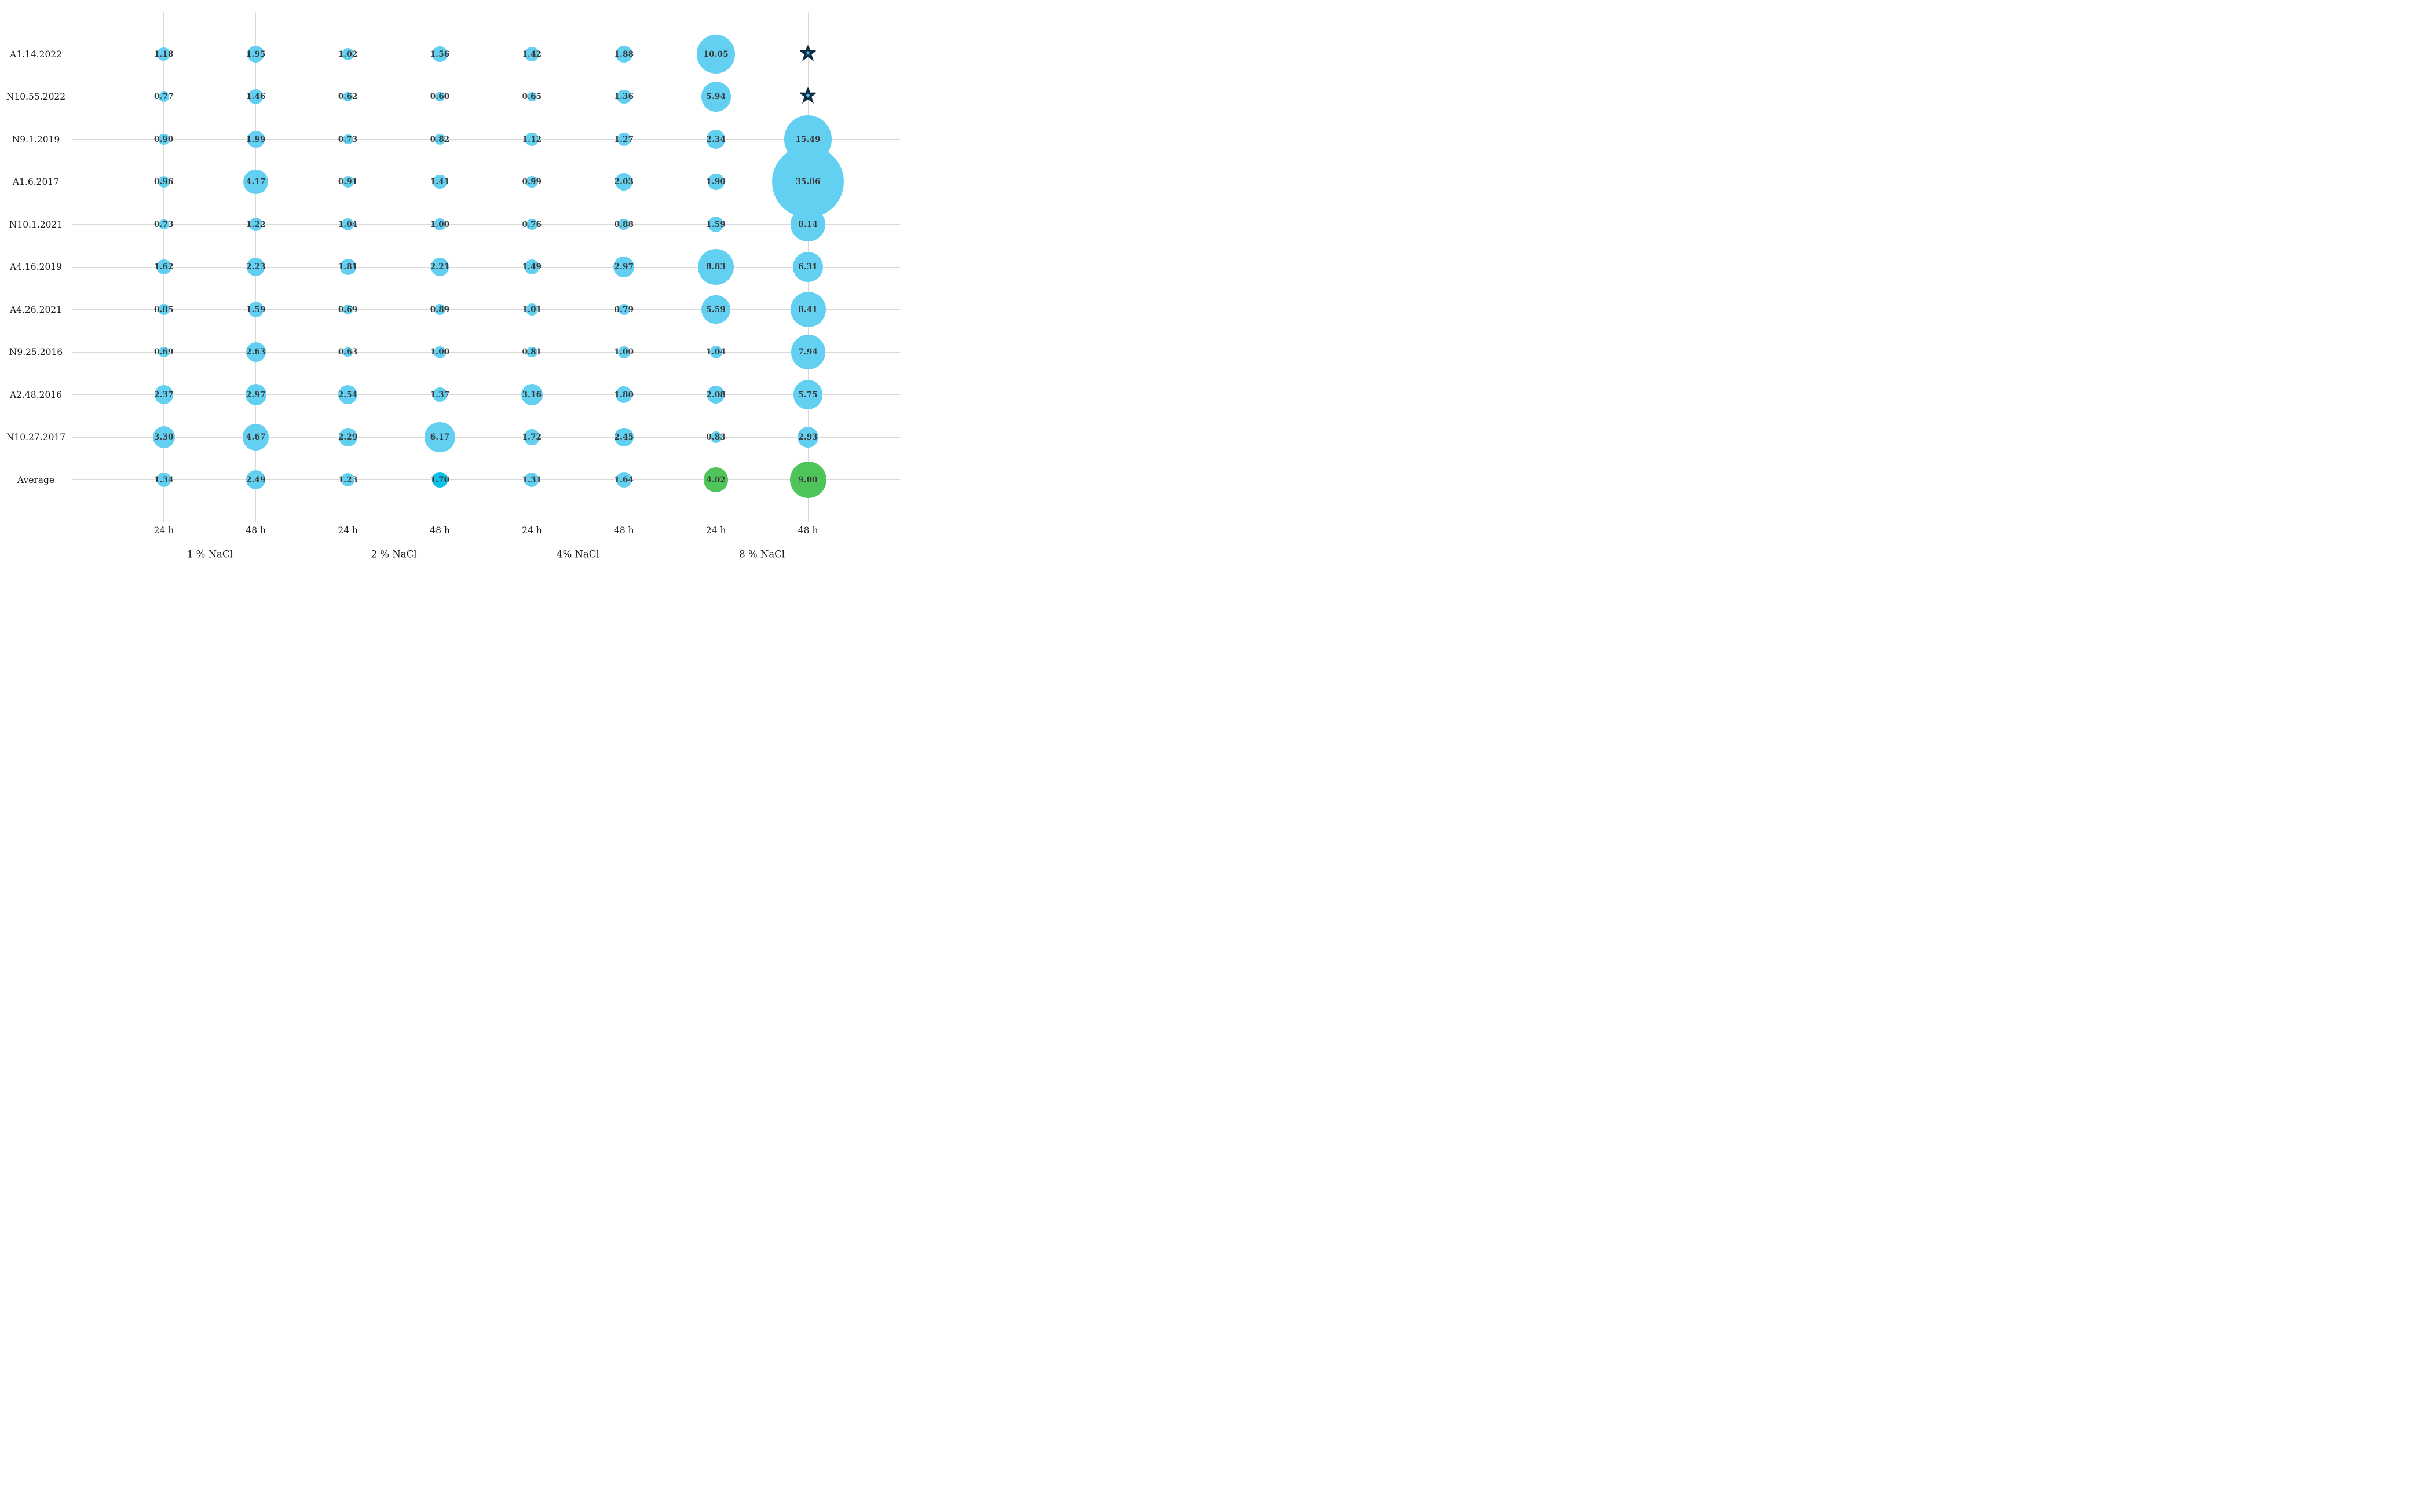 The image size is (2425, 1512). Describe the element at coordinates (164, 480) in the screenshot. I see `bubble-value-label: 1.34` at that location.